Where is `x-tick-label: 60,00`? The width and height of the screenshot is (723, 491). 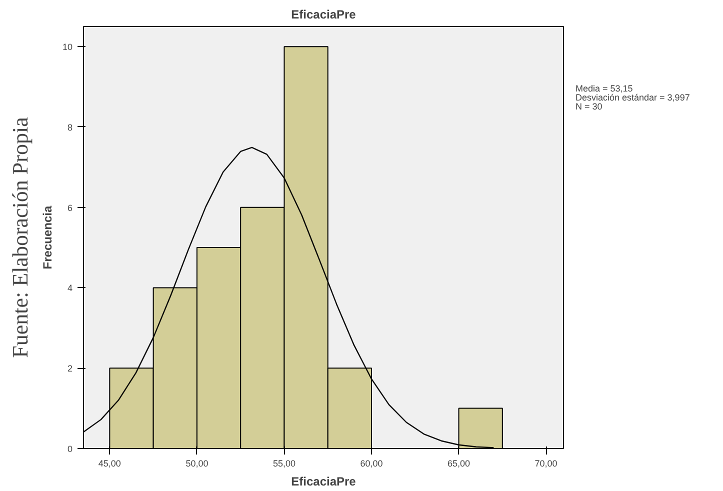
x-tick-label: 60,00 is located at coordinates (371, 463).